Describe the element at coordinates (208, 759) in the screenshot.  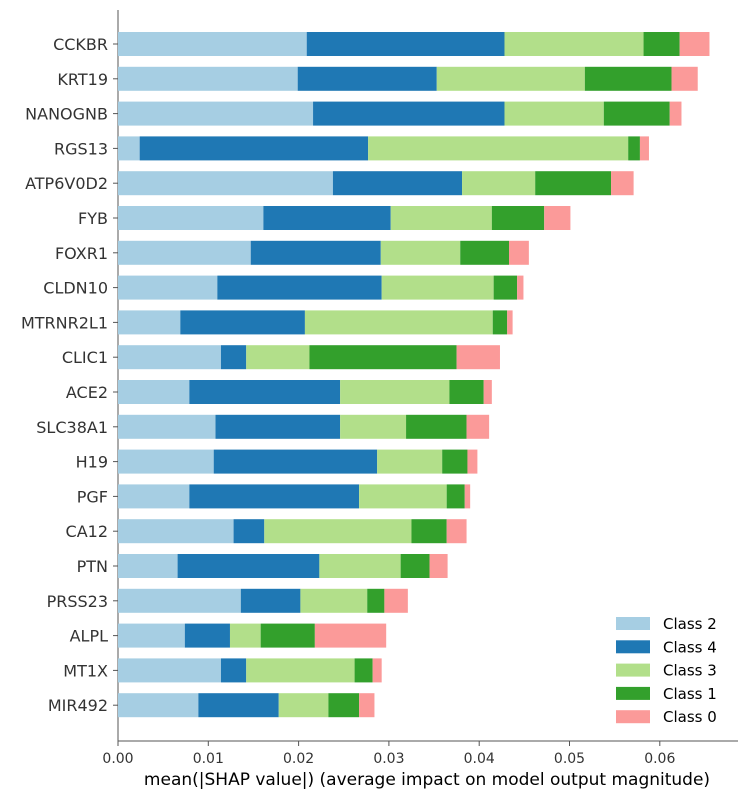
I see `x-tick-label: 0.01` at that location.